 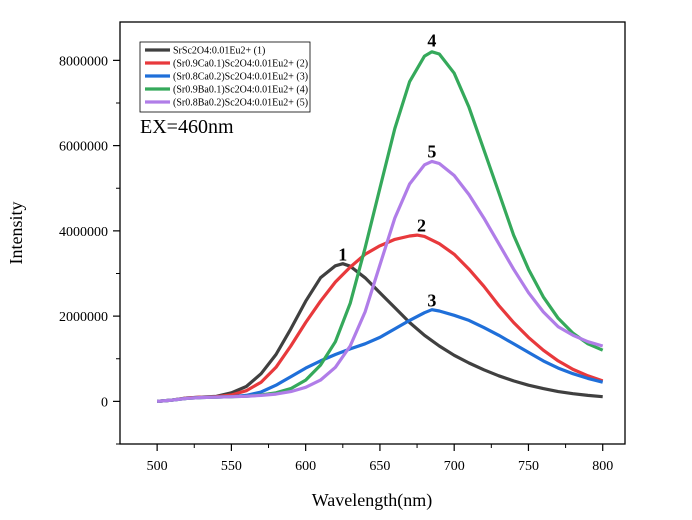 I want to click on x-tick-label: 750, so click(x=528, y=466).